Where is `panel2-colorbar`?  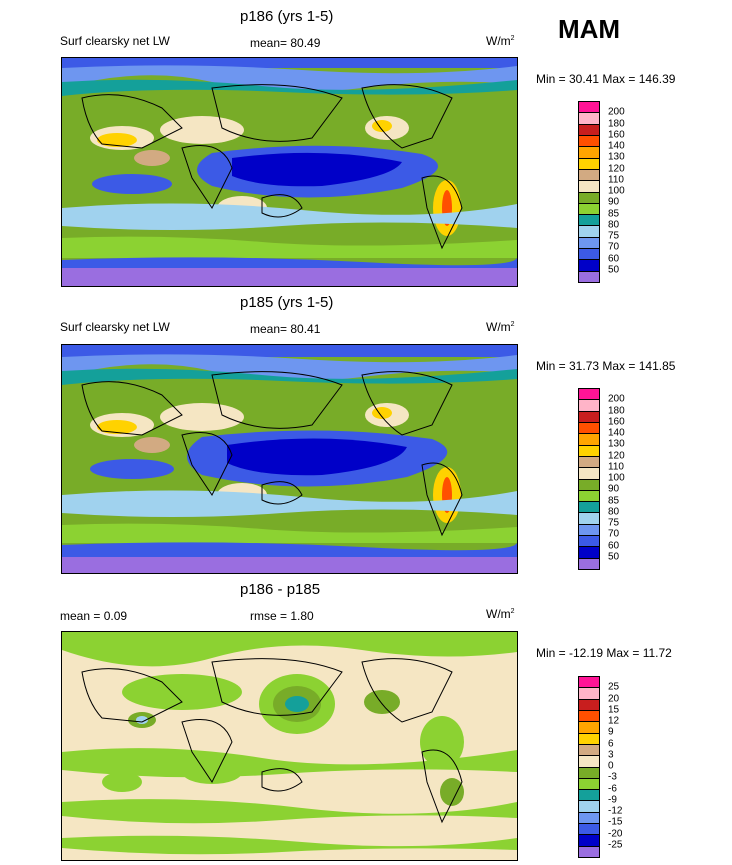 panel2-colorbar is located at coordinates (589, 479).